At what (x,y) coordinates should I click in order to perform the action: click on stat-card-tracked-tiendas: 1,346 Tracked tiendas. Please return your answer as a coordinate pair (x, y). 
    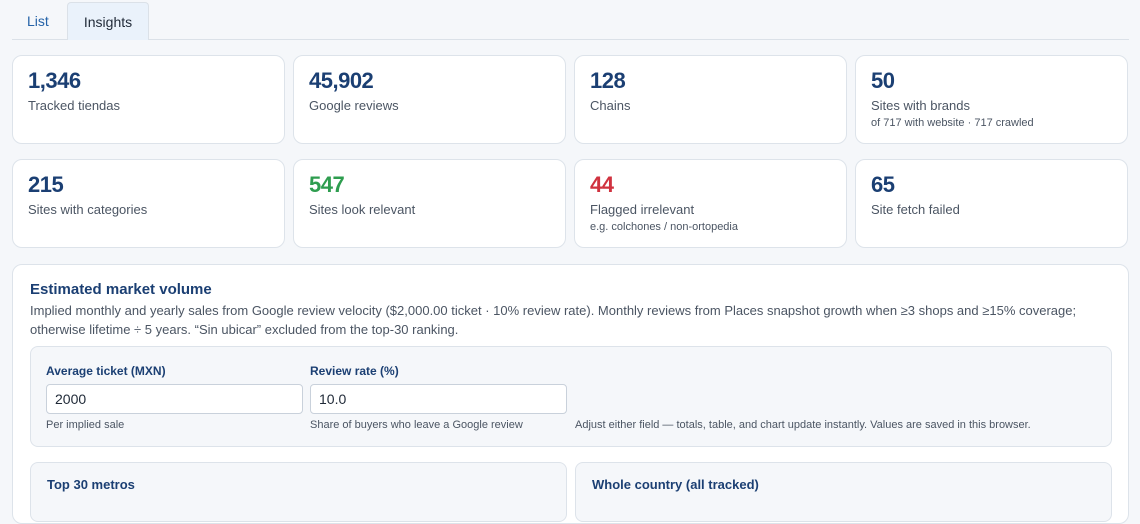
    Looking at the image, I should click on (148, 99).